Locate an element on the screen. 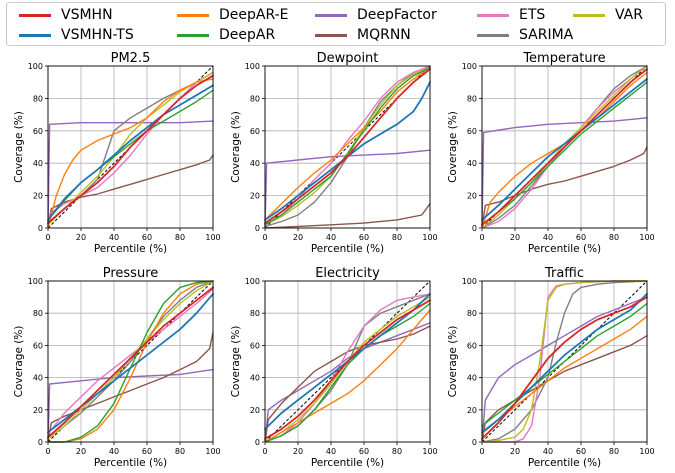 This screenshot has height=473, width=675. legend-label-deepfactor: DeepFactor is located at coordinates (397, 15).